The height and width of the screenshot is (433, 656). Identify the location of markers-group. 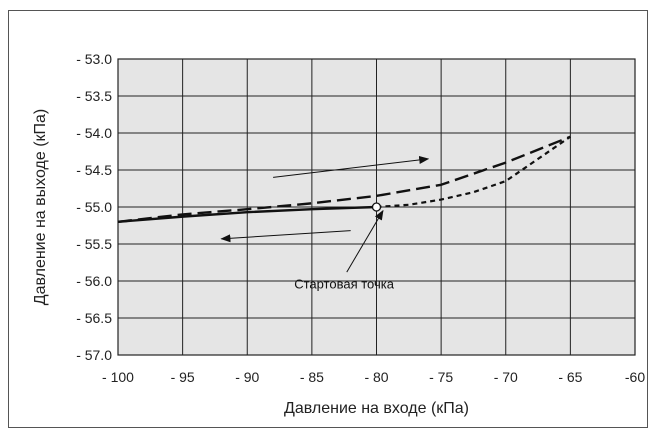
(376, 207).